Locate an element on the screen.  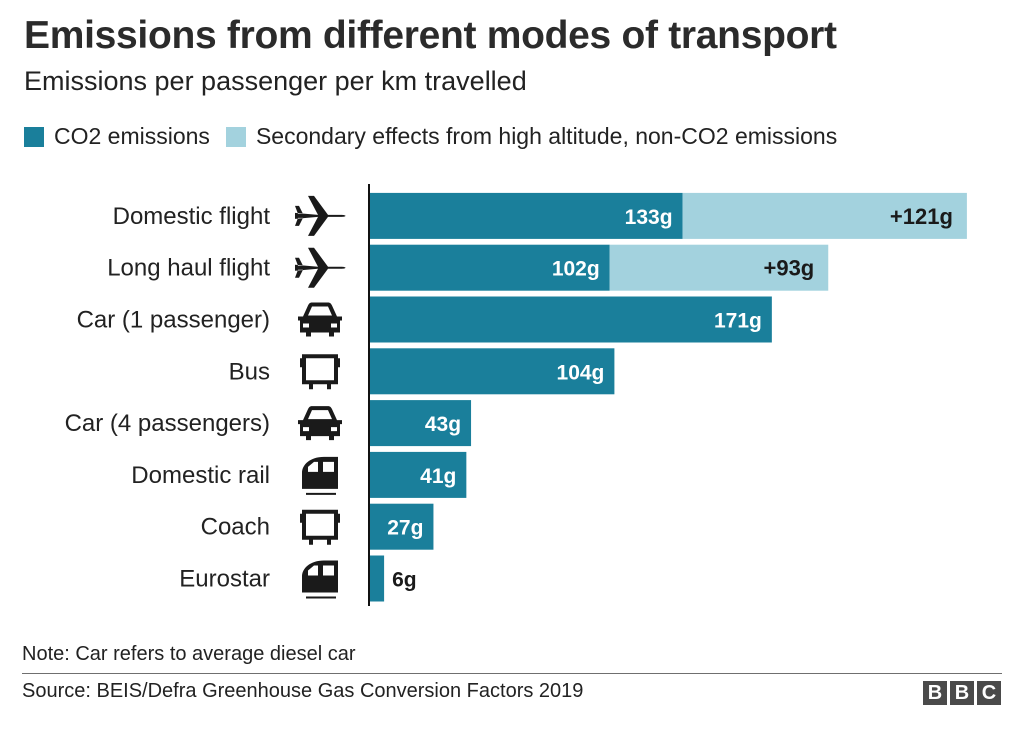
bbc-logo-letter: C is located at coordinates (989, 693).